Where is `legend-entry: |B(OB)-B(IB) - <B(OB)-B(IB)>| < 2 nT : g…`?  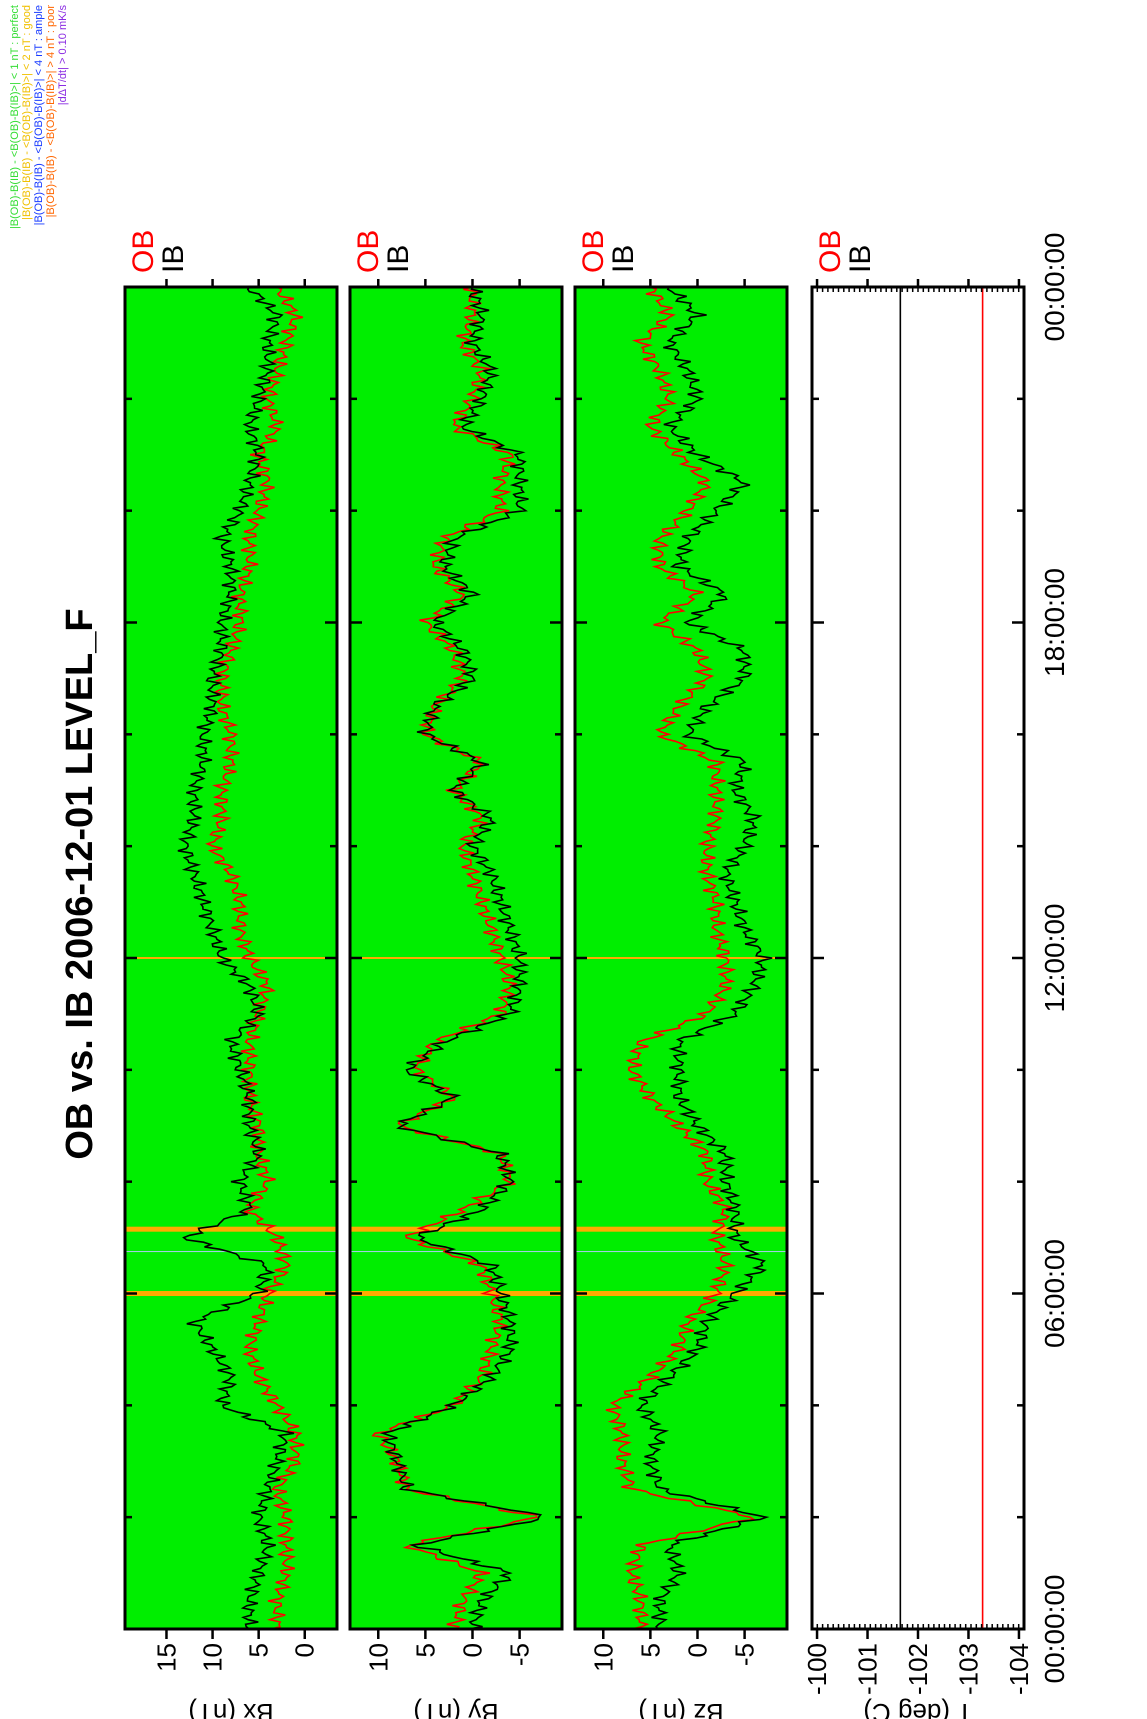
legend-entry: |B(OB)-B(IB) - <B(OB)-B(IB)>| < 2 nT : g… is located at coordinates (27, 112).